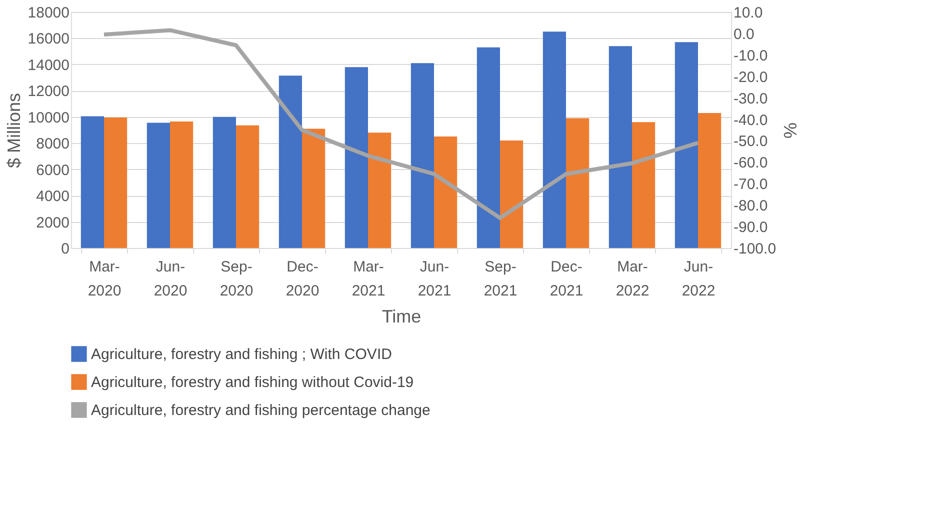 This screenshot has width=949, height=524. What do you see at coordinates (252, 382) in the screenshot?
I see `legend-label: Agriculture, forestry and fishing without Covid-19` at bounding box center [252, 382].